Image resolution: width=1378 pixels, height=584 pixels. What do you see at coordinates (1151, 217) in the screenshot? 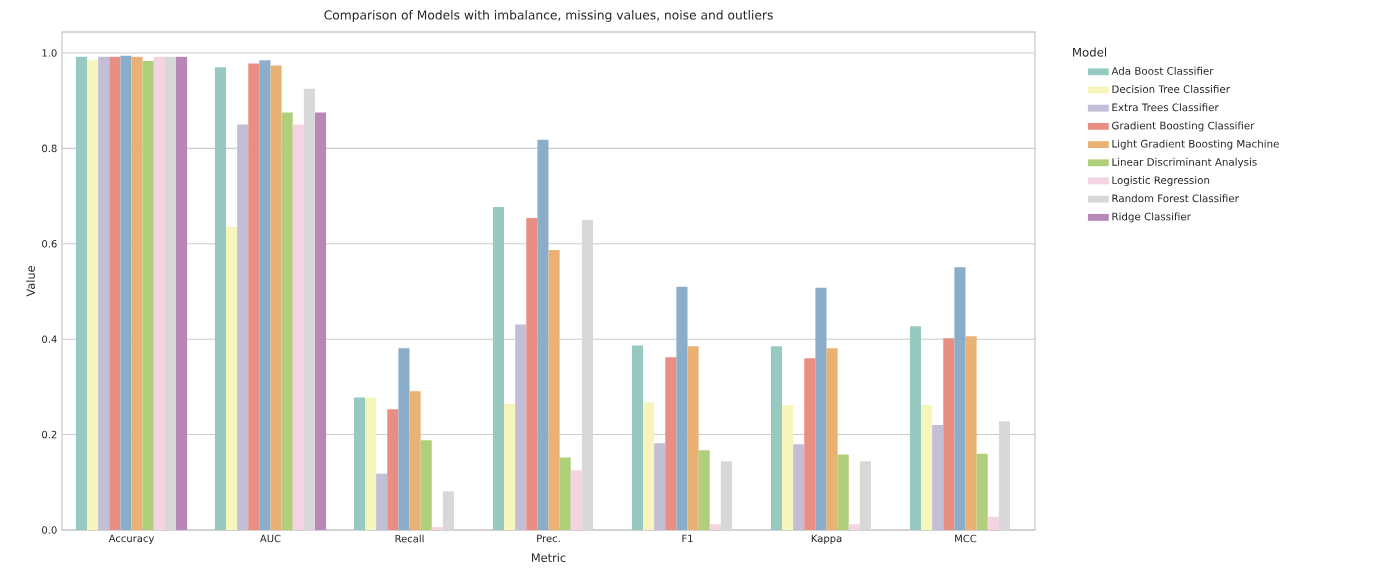
I see `legend-label: Ridge Classifier` at bounding box center [1151, 217].